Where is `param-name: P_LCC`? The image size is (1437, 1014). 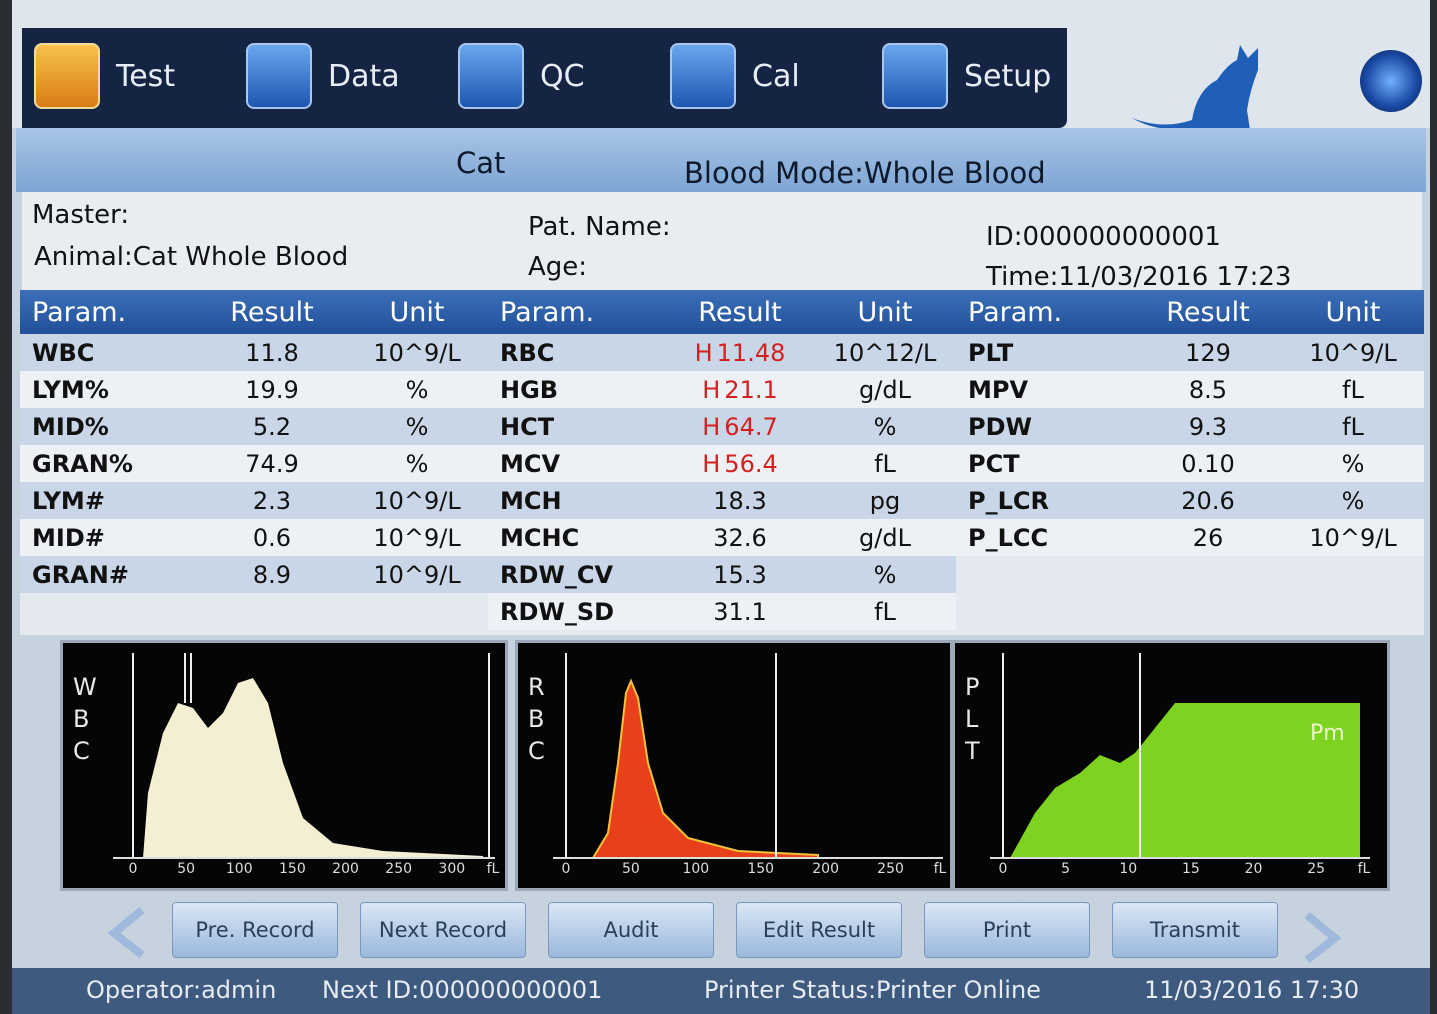 param-name: P_LCC is located at coordinates (1008, 537).